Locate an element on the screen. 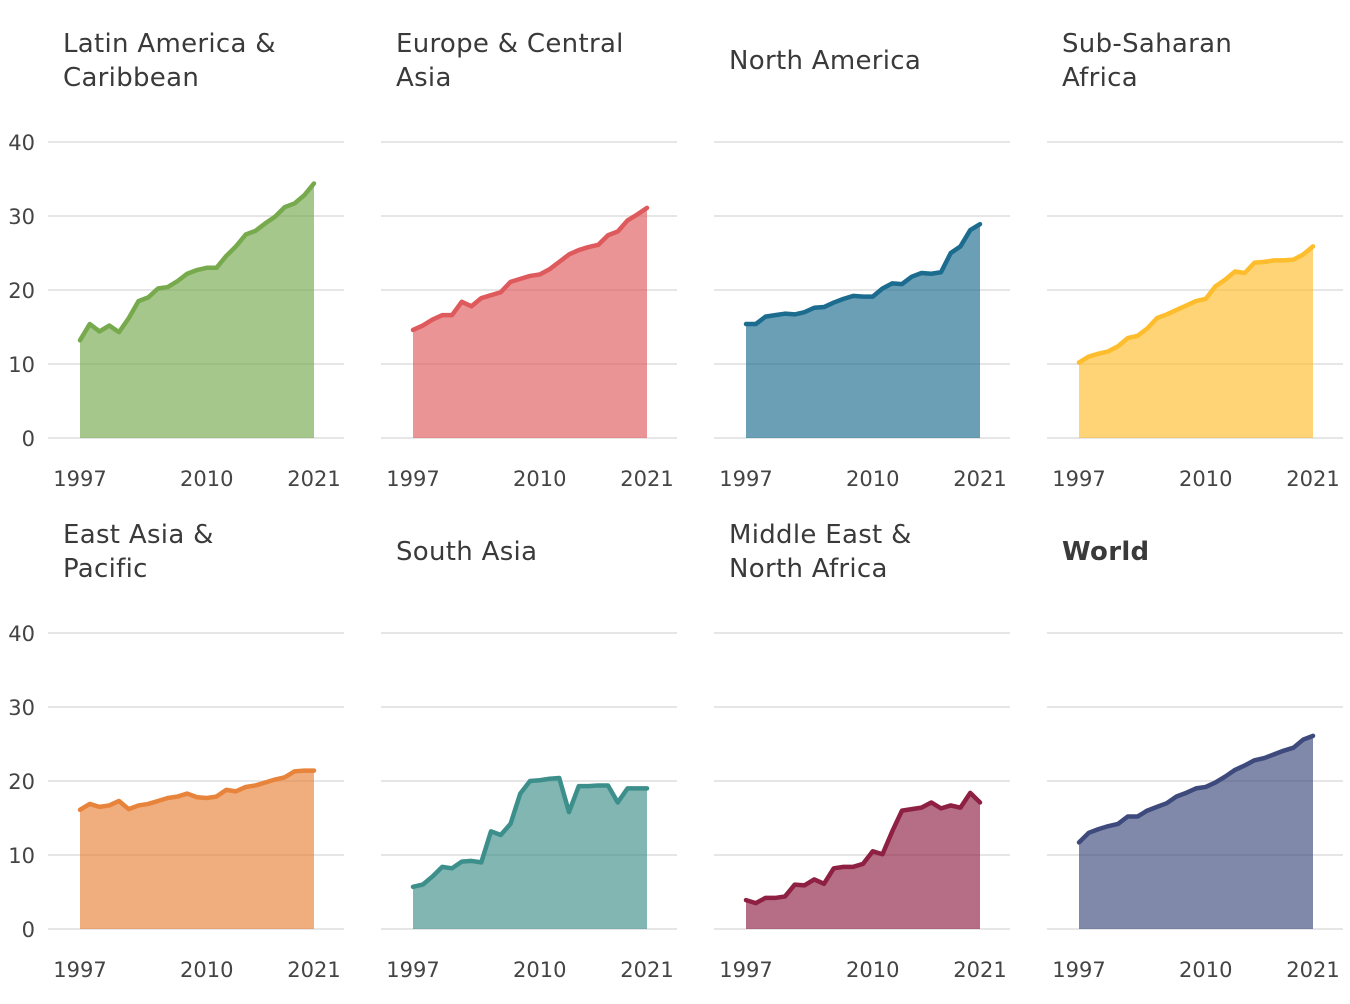 The height and width of the screenshot is (1004, 1350). y-tick-label: 0 is located at coordinates (28, 439).